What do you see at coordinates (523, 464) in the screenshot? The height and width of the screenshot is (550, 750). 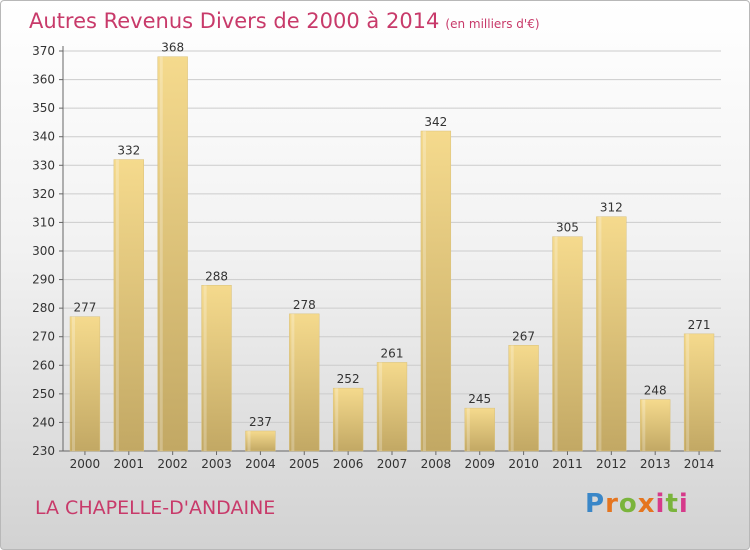 I see `x-tick-label: 2010` at bounding box center [523, 464].